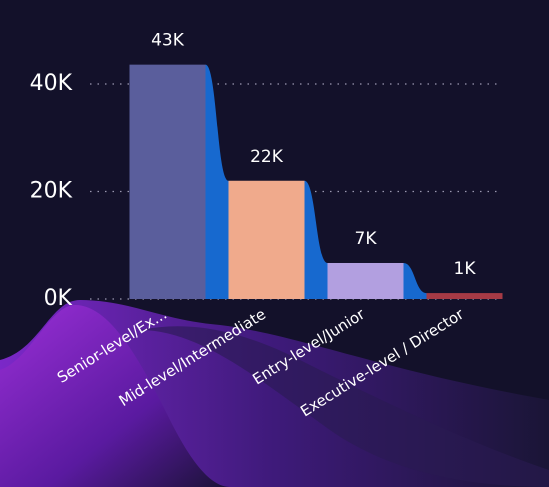  What do you see at coordinates (168, 41) in the screenshot?
I see `value-label: 43K` at bounding box center [168, 41].